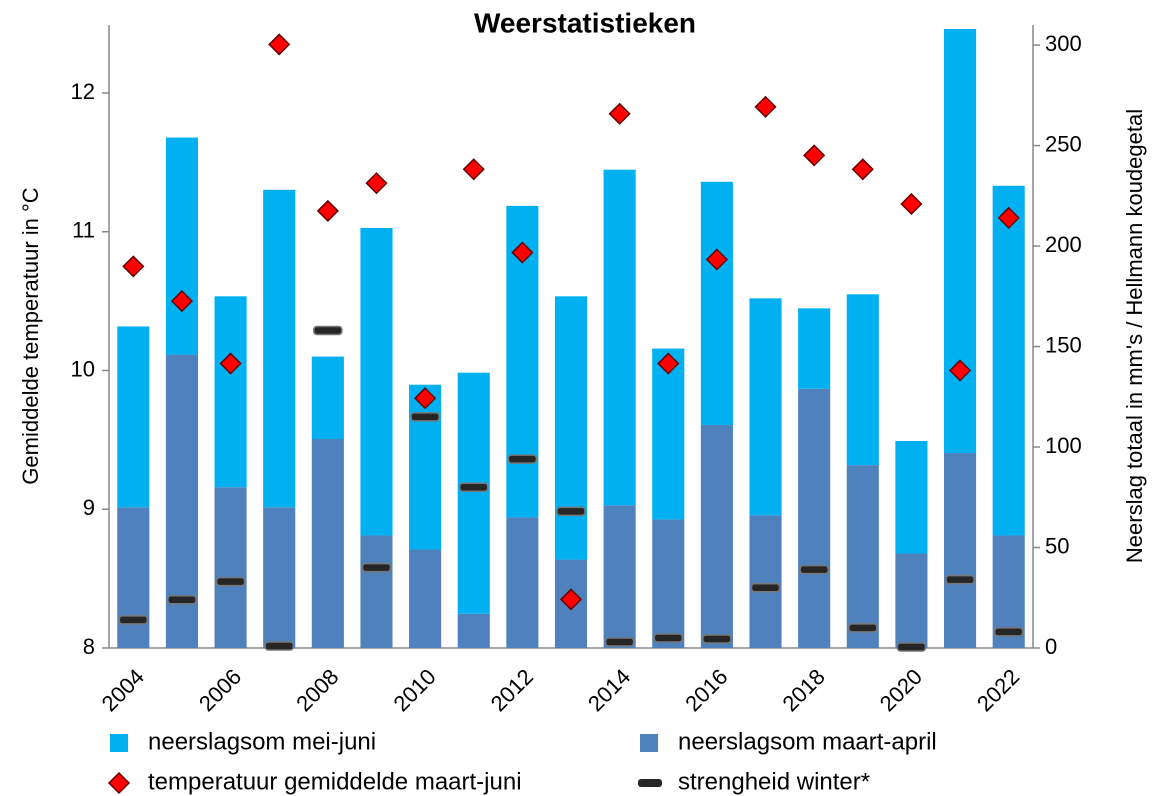 The height and width of the screenshot is (796, 1154). What do you see at coordinates (83, 230) in the screenshot?
I see `y-tick-label: 11` at bounding box center [83, 230].